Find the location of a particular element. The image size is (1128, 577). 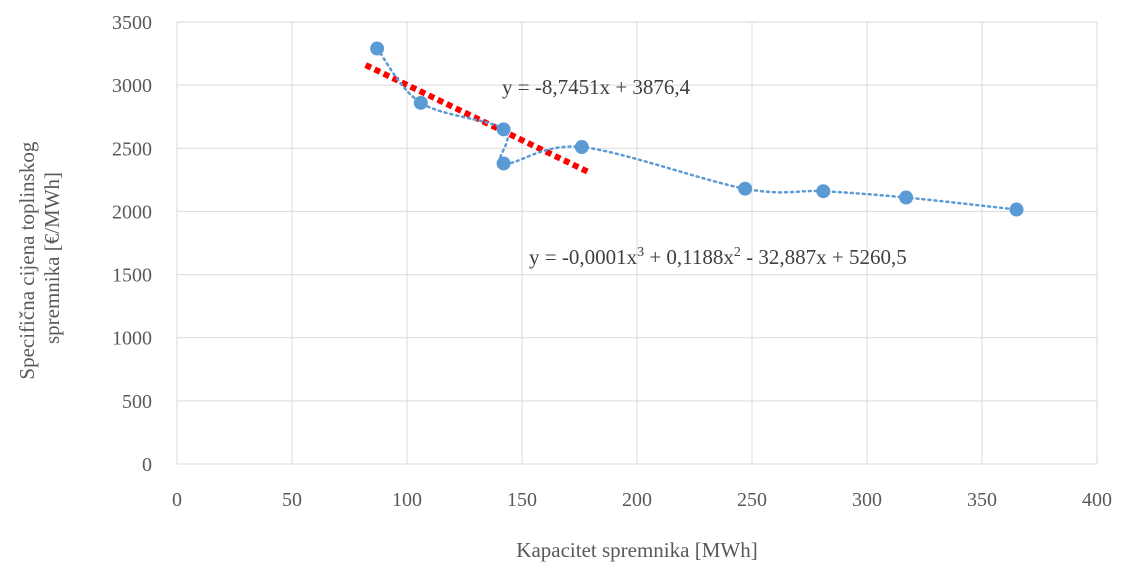

y-tick-label: 2000 is located at coordinates (132, 212).